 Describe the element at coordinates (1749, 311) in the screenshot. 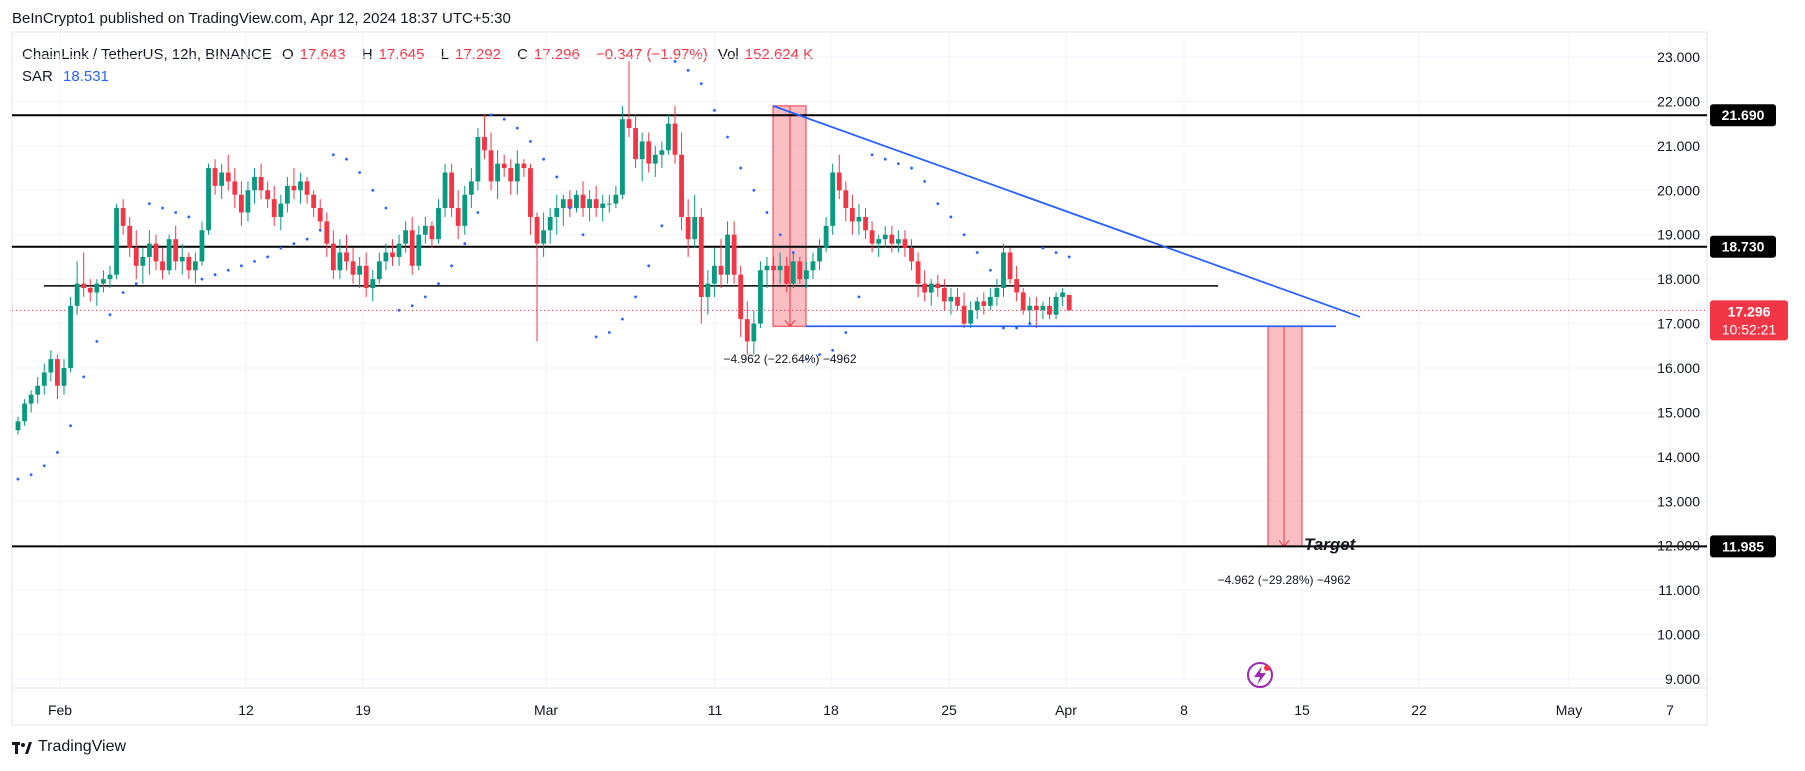

I see `last-price-text: 17.296` at that location.